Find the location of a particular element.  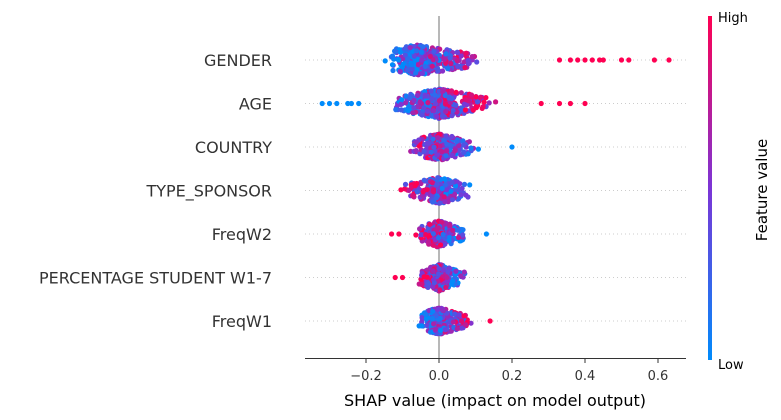

feature-label: FreqW2 is located at coordinates (242, 234).